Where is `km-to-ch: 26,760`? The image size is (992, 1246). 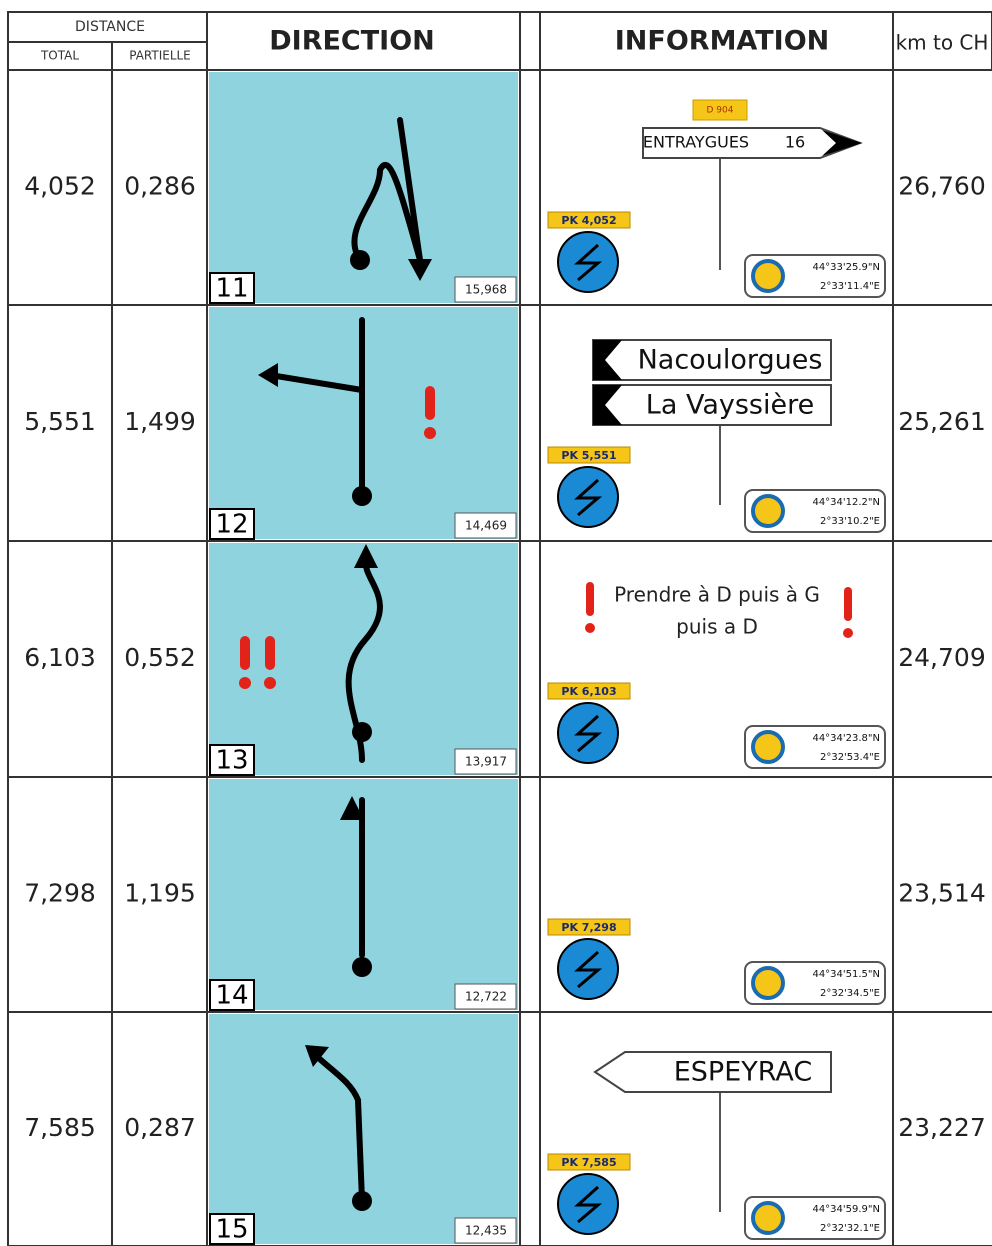 km-to-ch: 26,760 is located at coordinates (941, 186).